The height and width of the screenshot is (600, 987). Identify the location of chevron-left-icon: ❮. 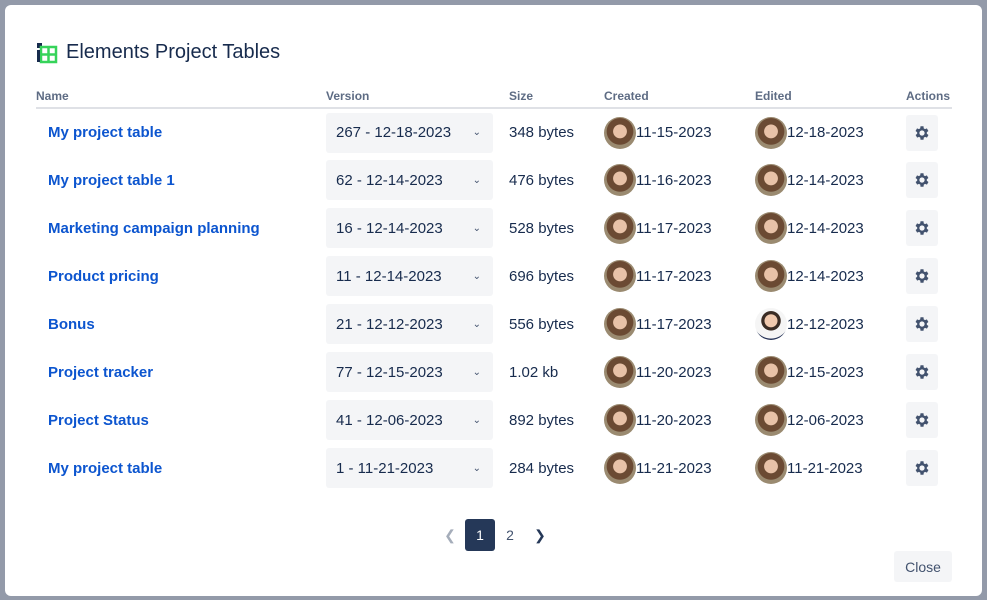
(450, 534).